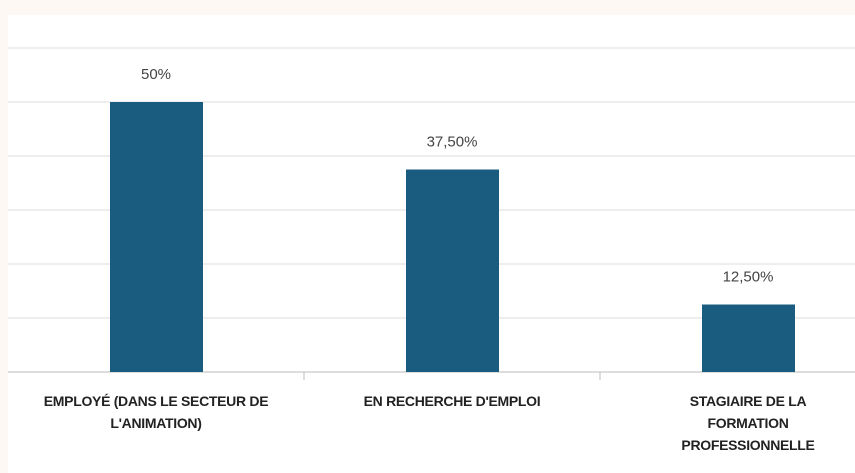  I want to click on data-label: 37,50%, so click(452, 141).